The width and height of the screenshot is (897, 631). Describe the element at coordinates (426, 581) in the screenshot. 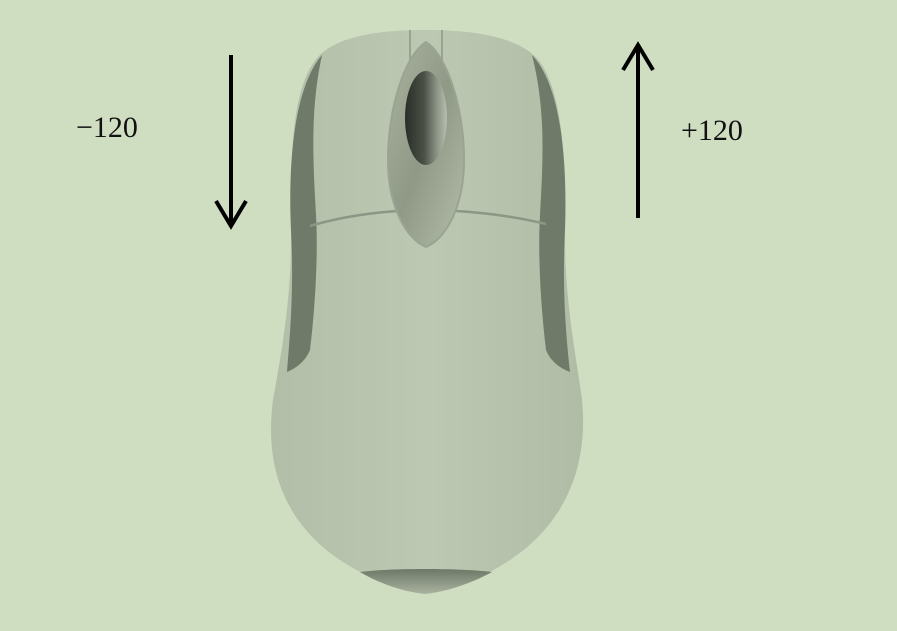

I see `rear-accent` at that location.